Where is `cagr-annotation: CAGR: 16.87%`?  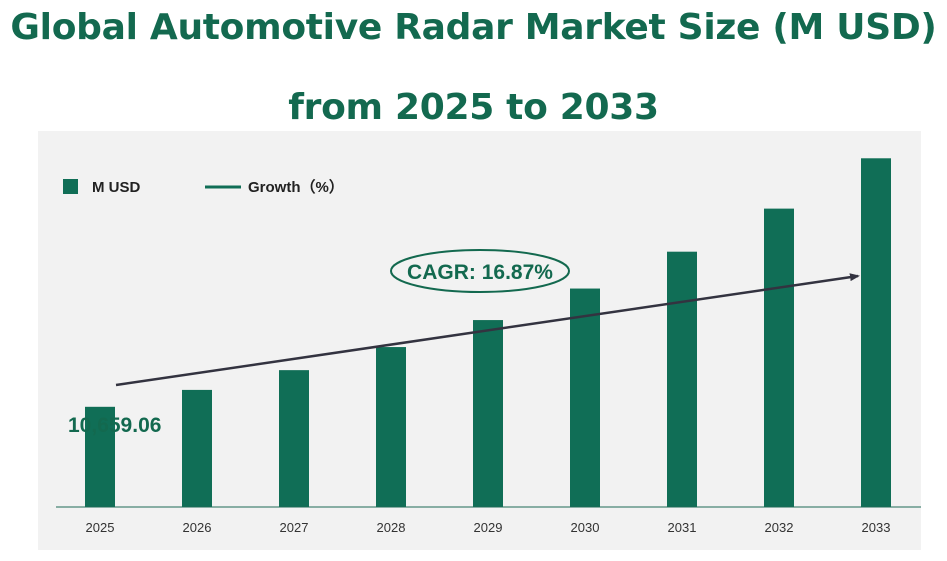 cagr-annotation: CAGR: 16.87% is located at coordinates (480, 271).